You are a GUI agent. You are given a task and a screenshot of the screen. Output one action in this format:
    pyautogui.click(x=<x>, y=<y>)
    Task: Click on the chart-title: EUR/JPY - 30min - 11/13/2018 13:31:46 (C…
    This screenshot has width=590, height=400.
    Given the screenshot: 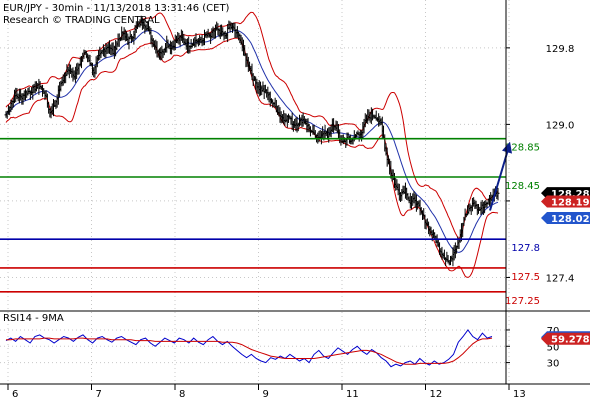 What is the action you would take?
    pyautogui.click(x=116, y=8)
    